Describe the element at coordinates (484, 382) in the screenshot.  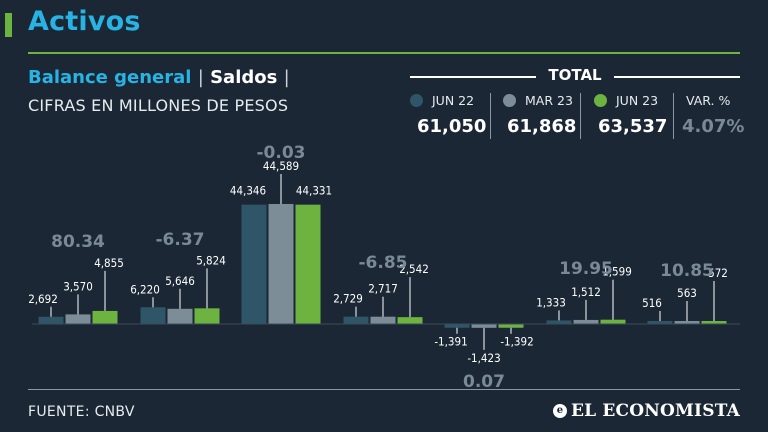
I see `variation-label-group-5: 0.07` at that location.